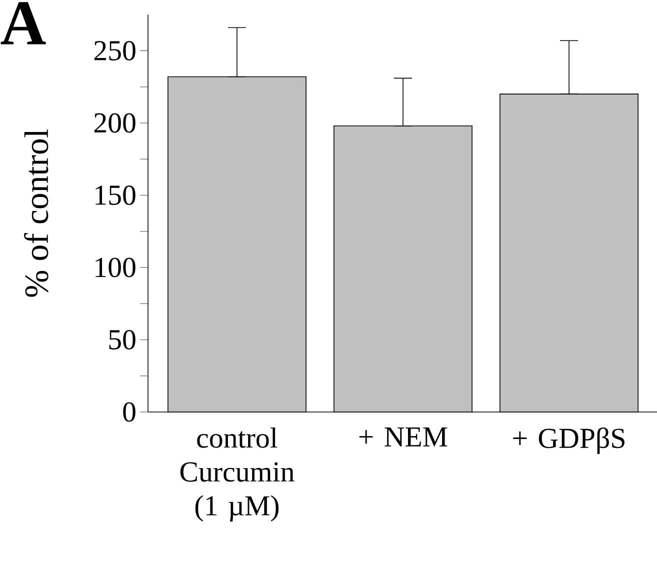 The width and height of the screenshot is (657, 562). Describe the element at coordinates (403, 437) in the screenshot. I see `x-tick-label: + NEM` at that location.